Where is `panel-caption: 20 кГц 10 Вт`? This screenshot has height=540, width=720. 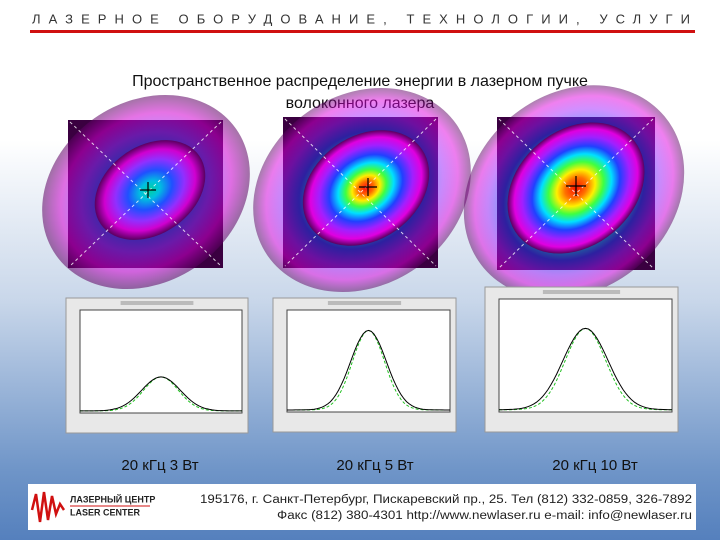
panel-caption: 20 кГц 10 Вт is located at coordinates (595, 465).